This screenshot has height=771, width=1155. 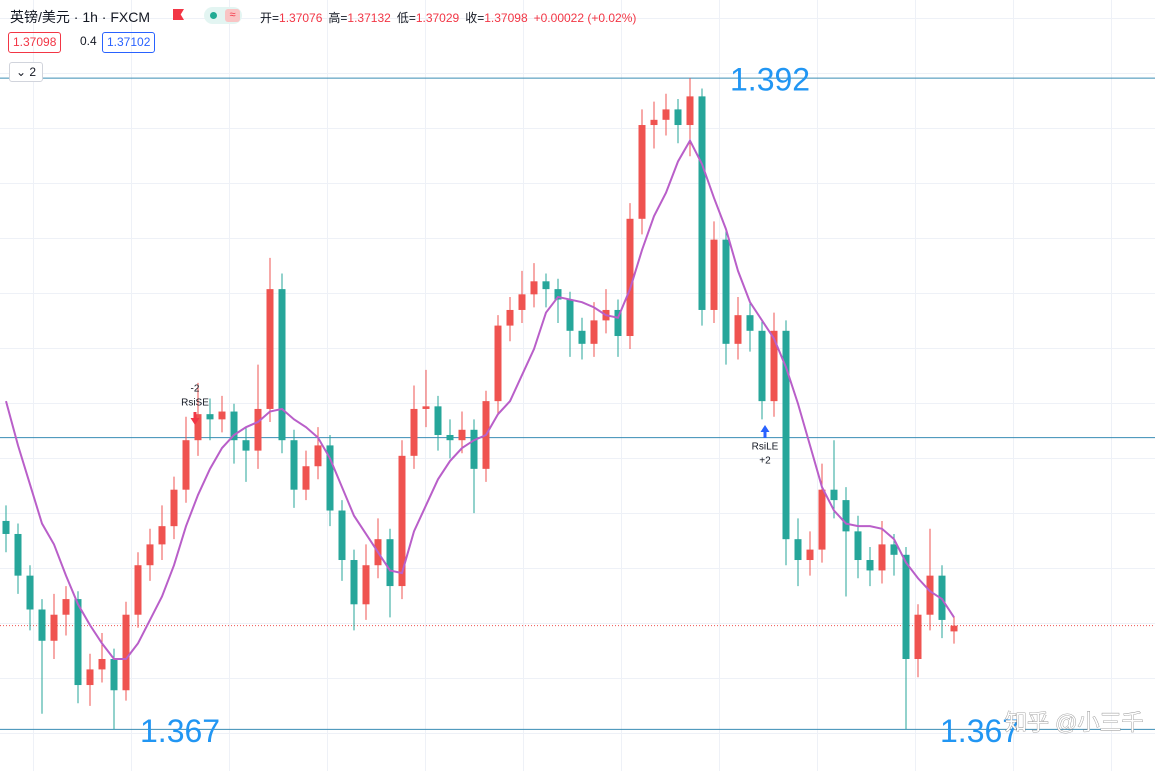 What do you see at coordinates (1074, 722) in the screenshot?
I see `watermark: 知乎 @小三千` at bounding box center [1074, 722].